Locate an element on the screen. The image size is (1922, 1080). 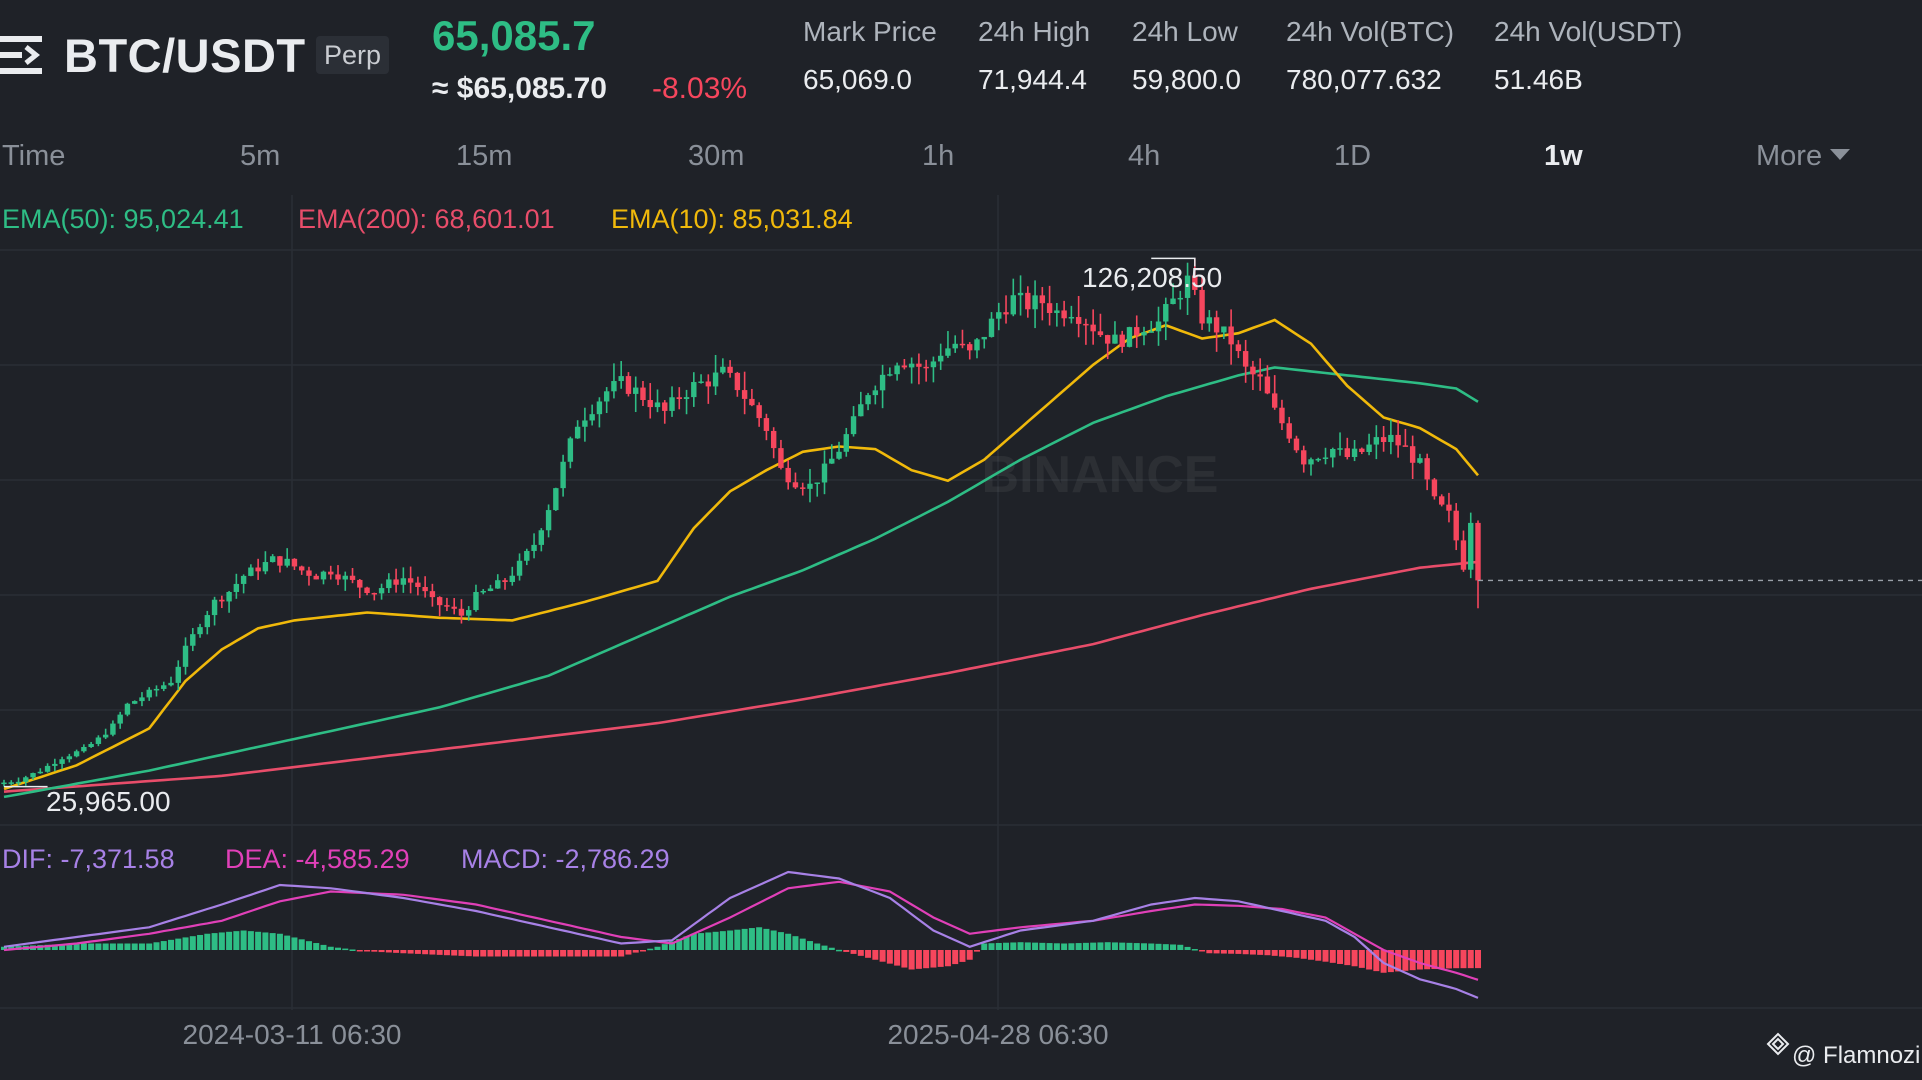
stat-label: 24h High is located at coordinates (1034, 31).